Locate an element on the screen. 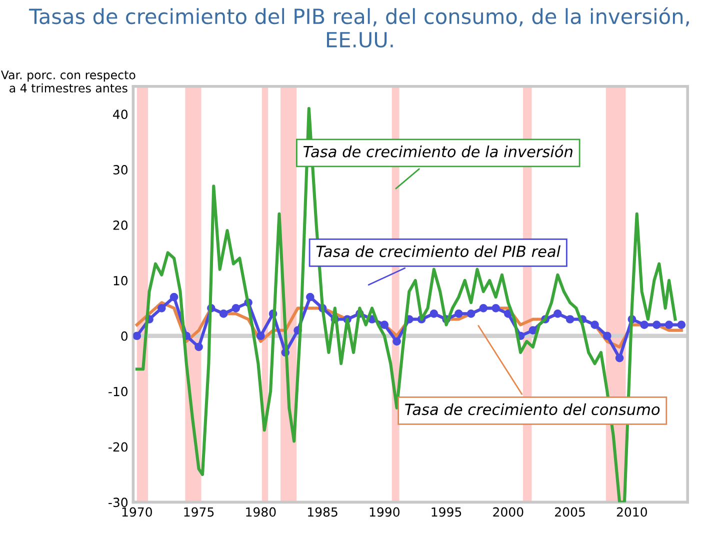 This screenshot has width=720, height=540. x-tick-label: 1975 is located at coordinates (199, 512).